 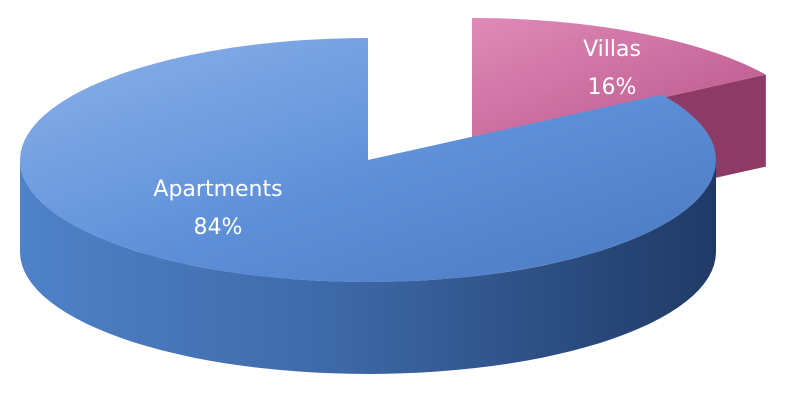 What do you see at coordinates (218, 227) in the screenshot?
I see `slice-value-apartments: 84%` at bounding box center [218, 227].